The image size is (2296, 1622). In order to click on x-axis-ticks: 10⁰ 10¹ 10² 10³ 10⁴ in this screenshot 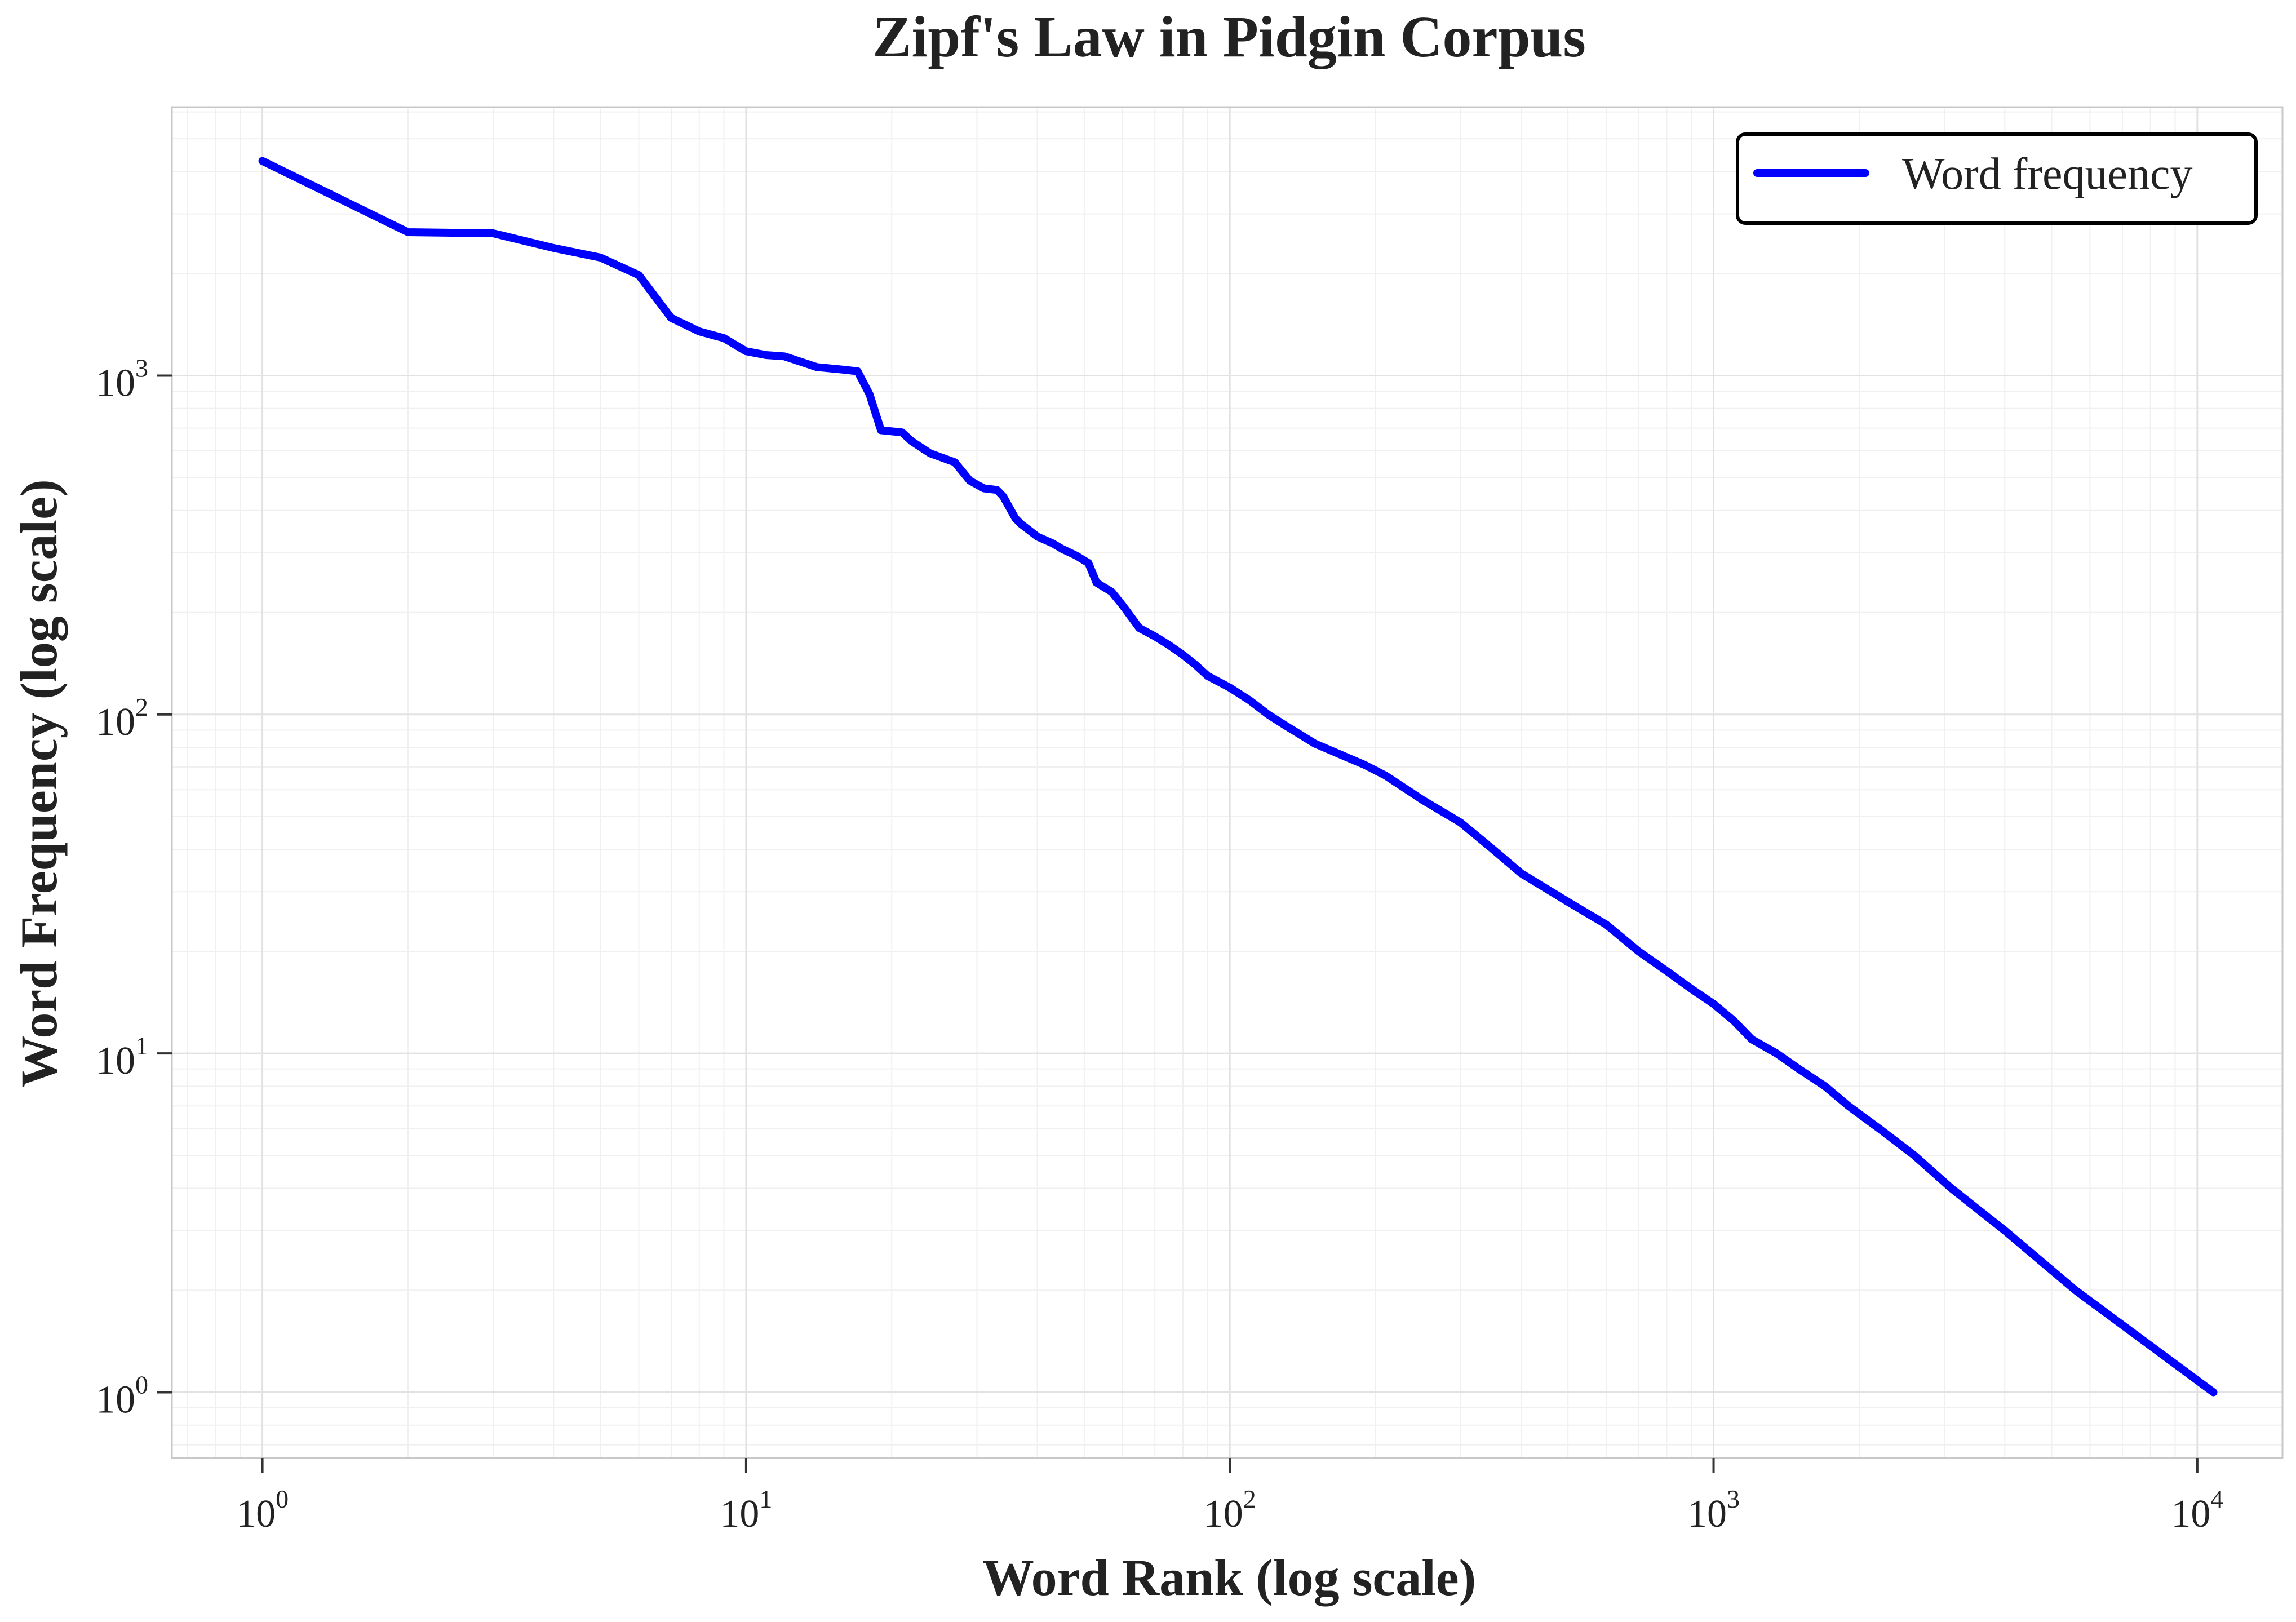, I will do `click(1229, 1497)`.